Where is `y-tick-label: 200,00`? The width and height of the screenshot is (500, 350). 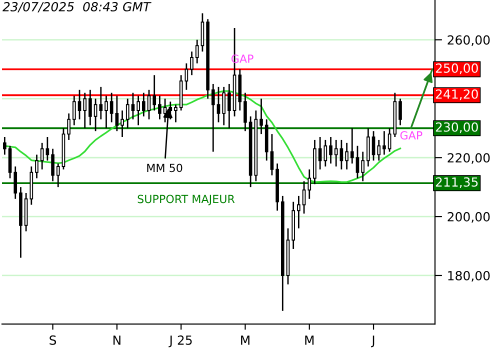 y-tick-label: 200,00 is located at coordinates (469, 217).